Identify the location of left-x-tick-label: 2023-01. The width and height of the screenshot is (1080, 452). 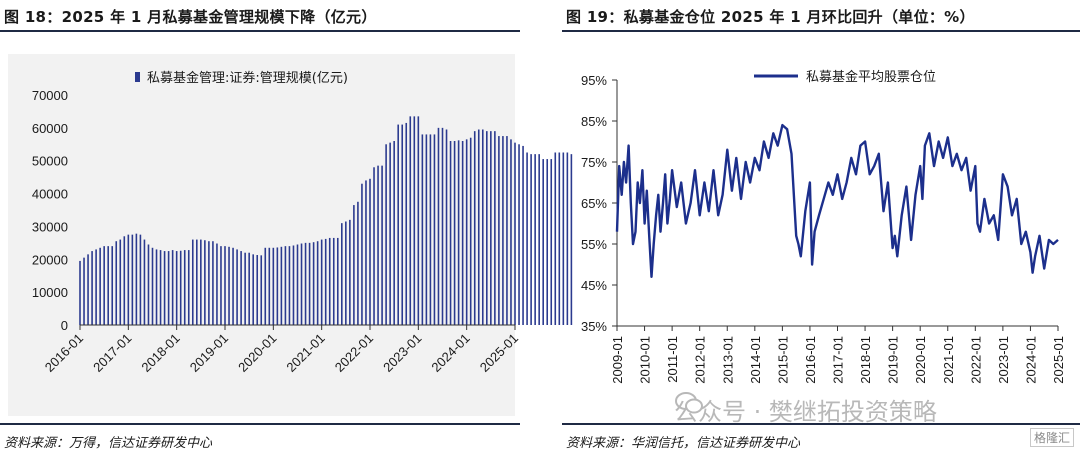
(402, 353).